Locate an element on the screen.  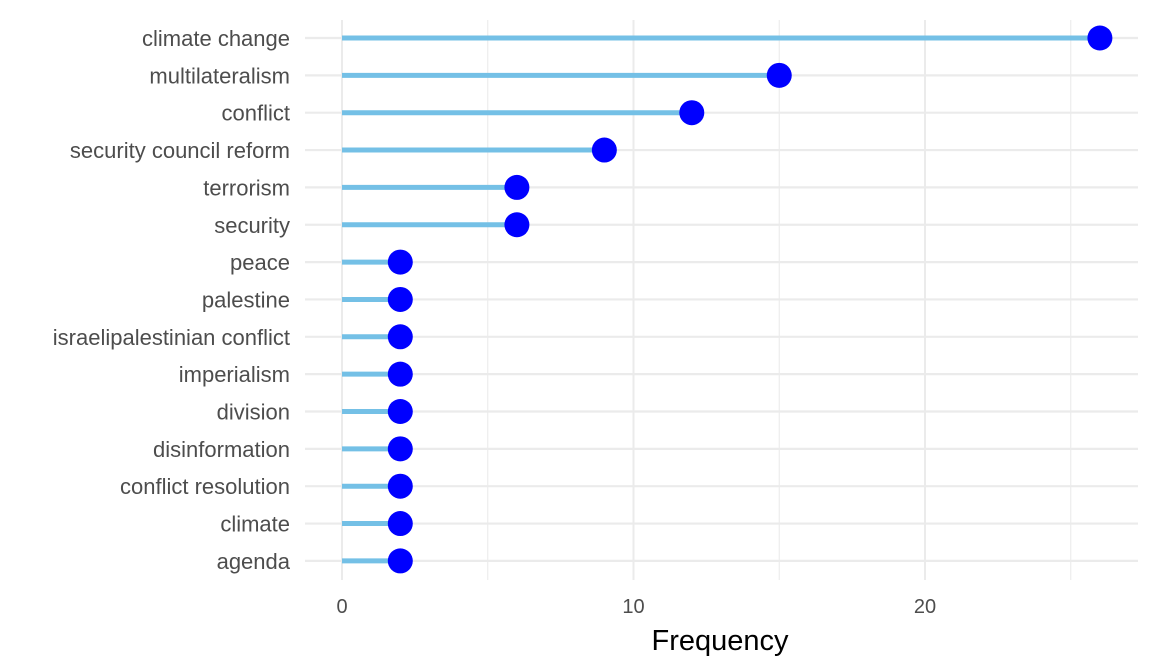
x-tick-label: 20 is located at coordinates (925, 607).